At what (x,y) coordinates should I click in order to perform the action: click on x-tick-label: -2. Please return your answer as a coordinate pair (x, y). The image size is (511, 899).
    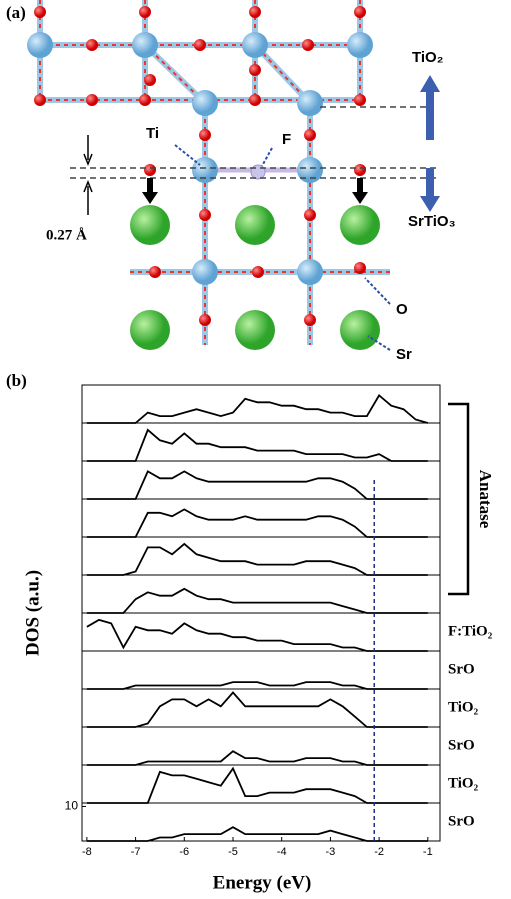
    Looking at the image, I should click on (379, 852).